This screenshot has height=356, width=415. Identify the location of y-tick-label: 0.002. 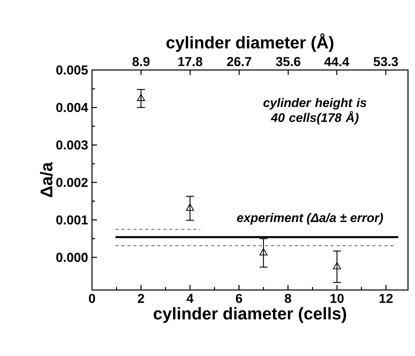
(72, 183).